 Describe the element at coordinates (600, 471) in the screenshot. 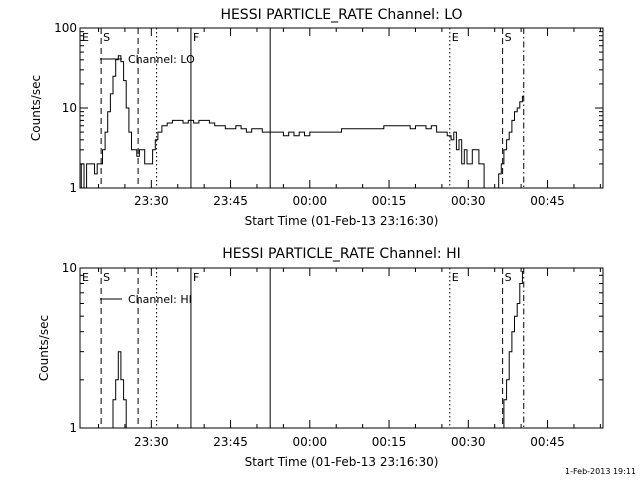

I see `plot-timestamp: 1-Feb-2013 19:11` at that location.